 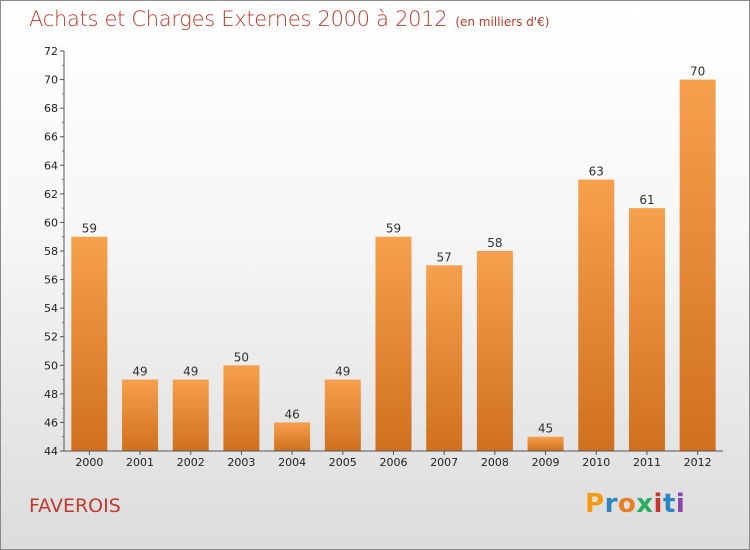 I want to click on x-tick-label: 2006, so click(x=394, y=462).